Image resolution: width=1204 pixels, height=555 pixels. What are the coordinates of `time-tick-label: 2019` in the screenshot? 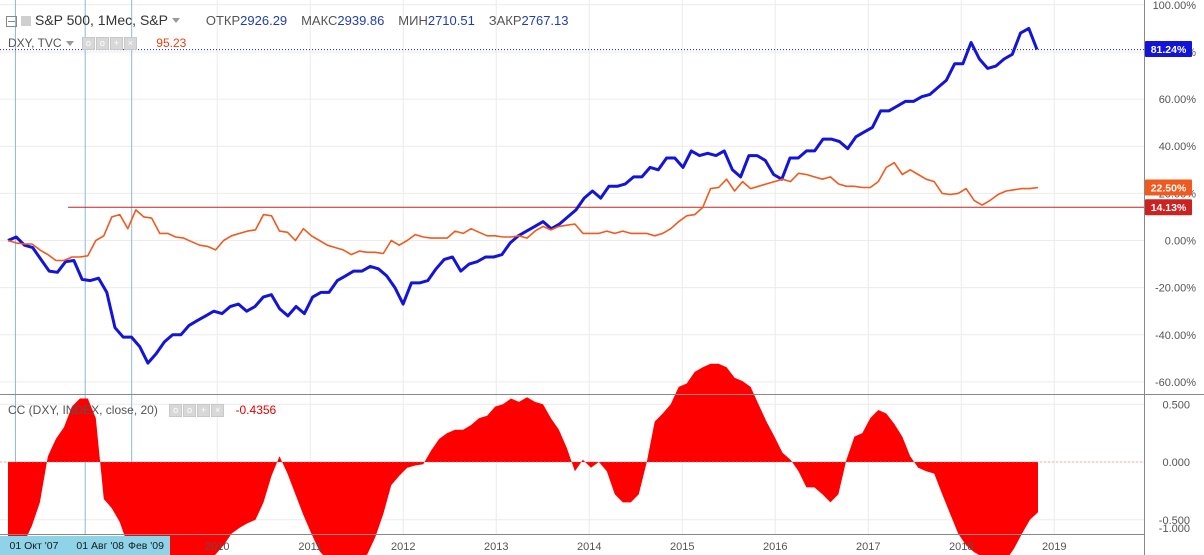 It's located at (1054, 547).